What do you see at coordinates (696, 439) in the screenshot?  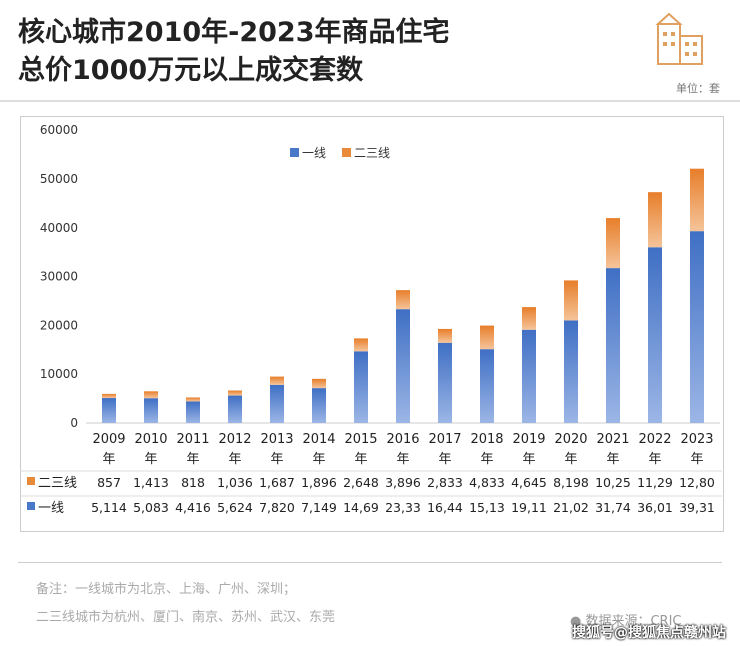 I see `x-tick-label: 2023` at bounding box center [696, 439].